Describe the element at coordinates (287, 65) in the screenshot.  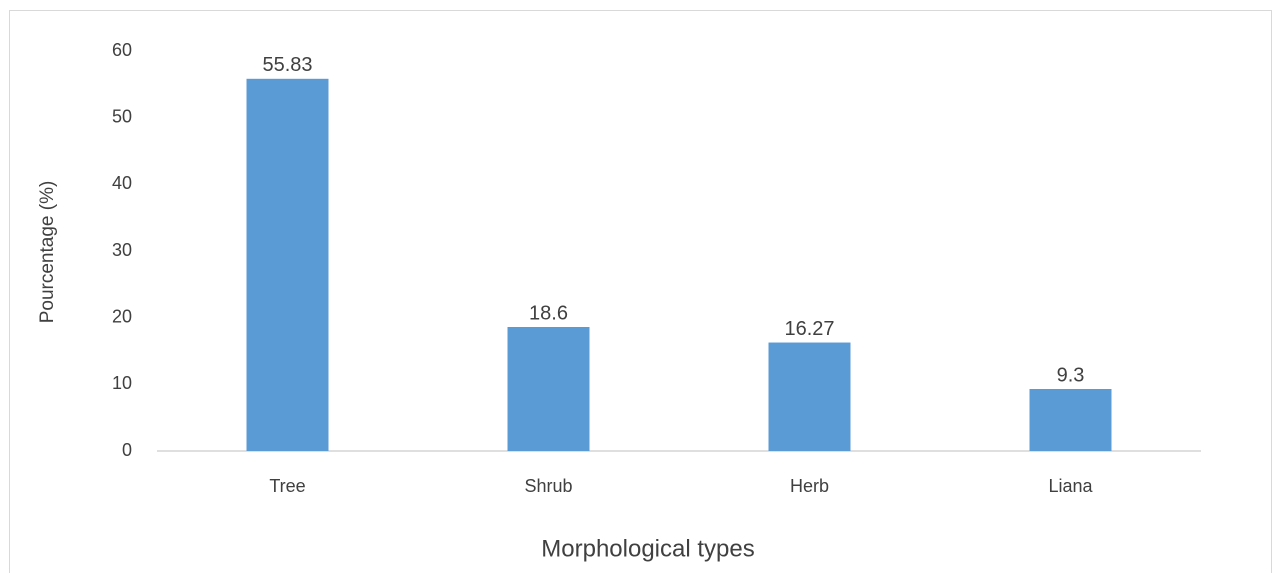
I see `data-label: 55.83` at that location.